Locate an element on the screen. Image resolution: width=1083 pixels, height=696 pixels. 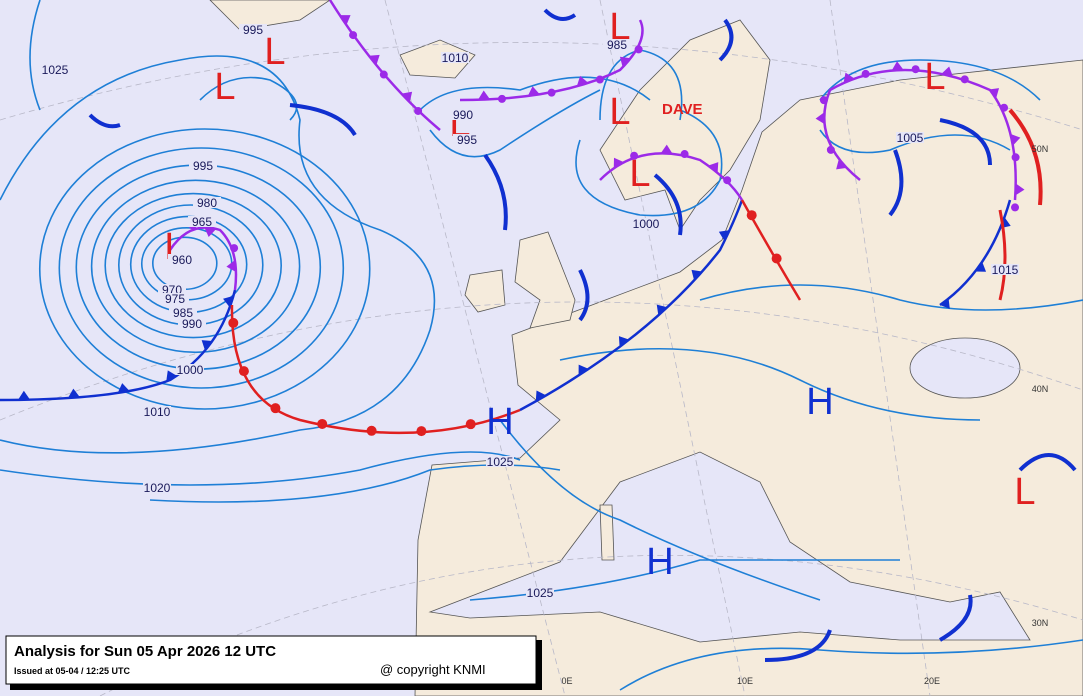
isobar-label: 985 is located at coordinates (183, 313).